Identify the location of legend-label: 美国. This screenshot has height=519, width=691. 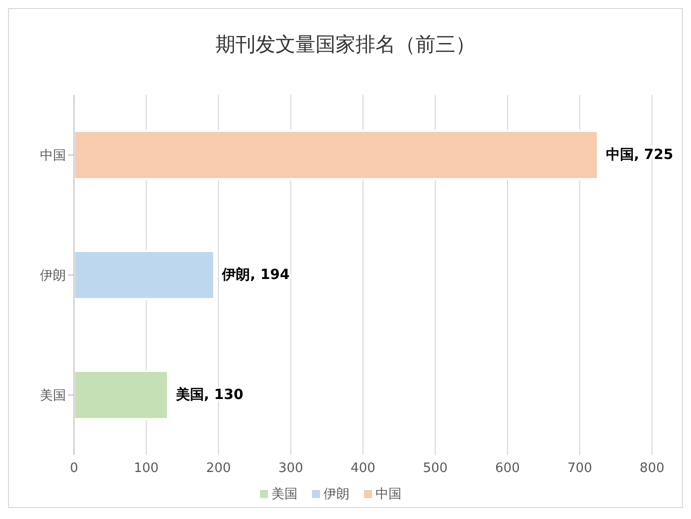
(284, 494).